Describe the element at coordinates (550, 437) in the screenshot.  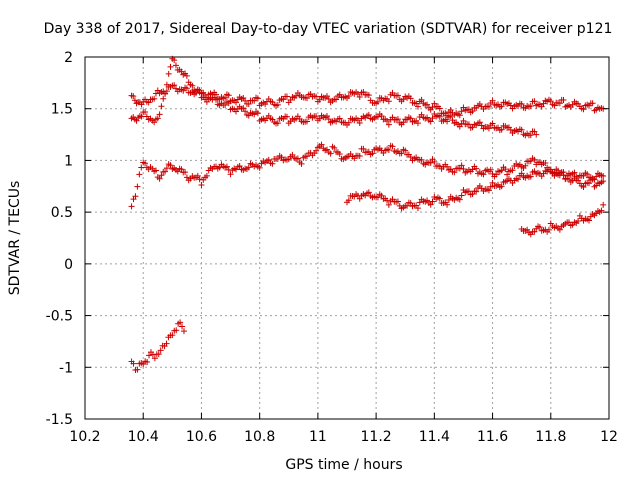
I see `x-tick-label: 11.8` at that location.